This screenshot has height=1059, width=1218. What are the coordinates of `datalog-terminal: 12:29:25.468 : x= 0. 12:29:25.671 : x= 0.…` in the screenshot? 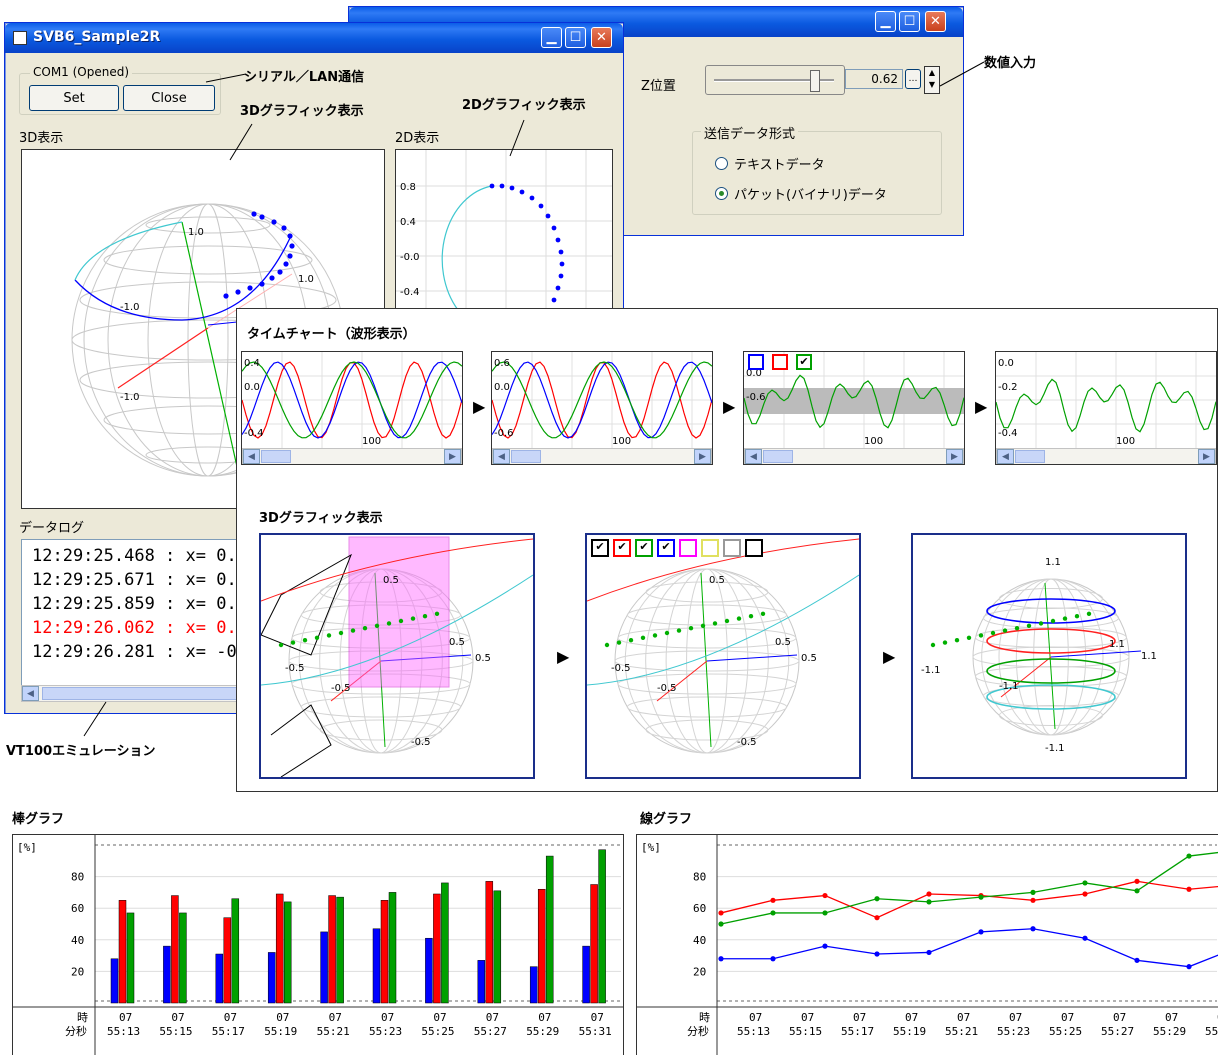 It's located at (135, 613).